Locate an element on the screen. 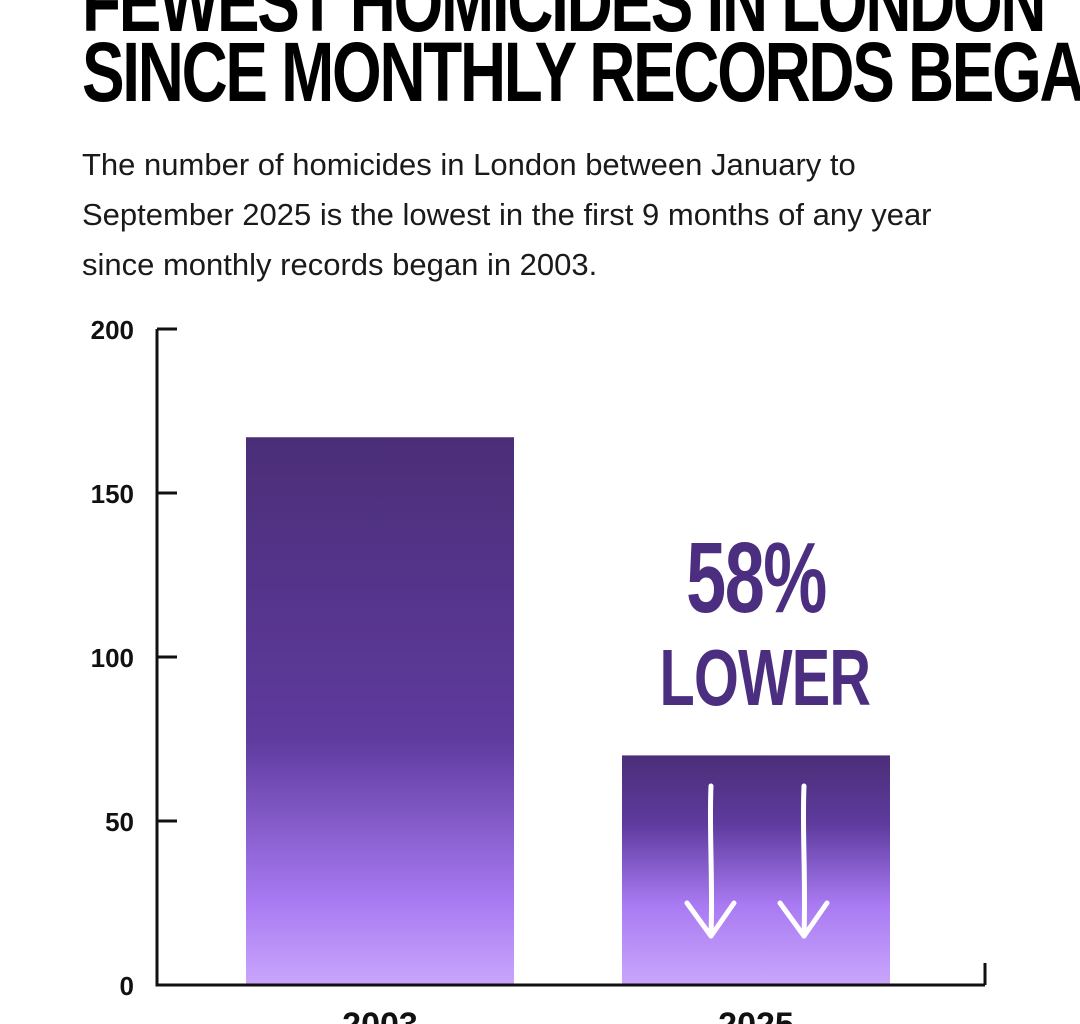 The height and width of the screenshot is (1024, 1080). y-tick-label: 200 is located at coordinates (112, 330).